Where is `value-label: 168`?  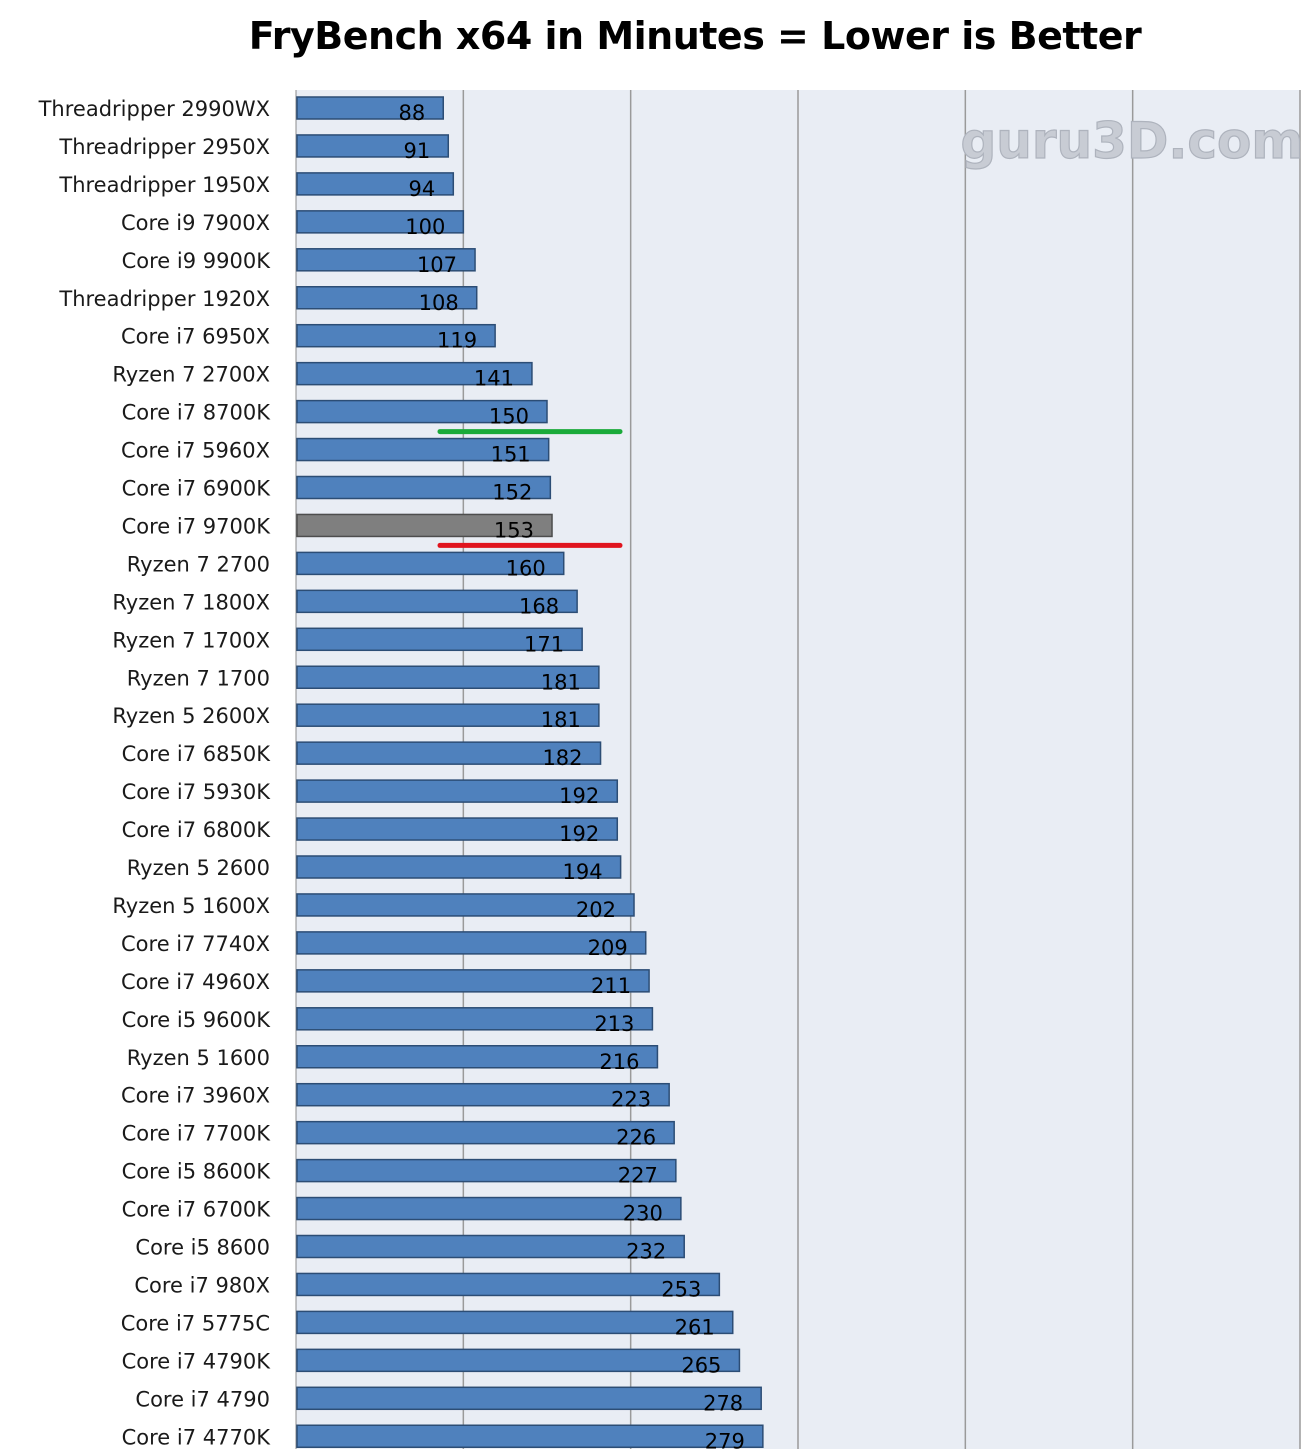 value-label: 168 is located at coordinates (539, 606).